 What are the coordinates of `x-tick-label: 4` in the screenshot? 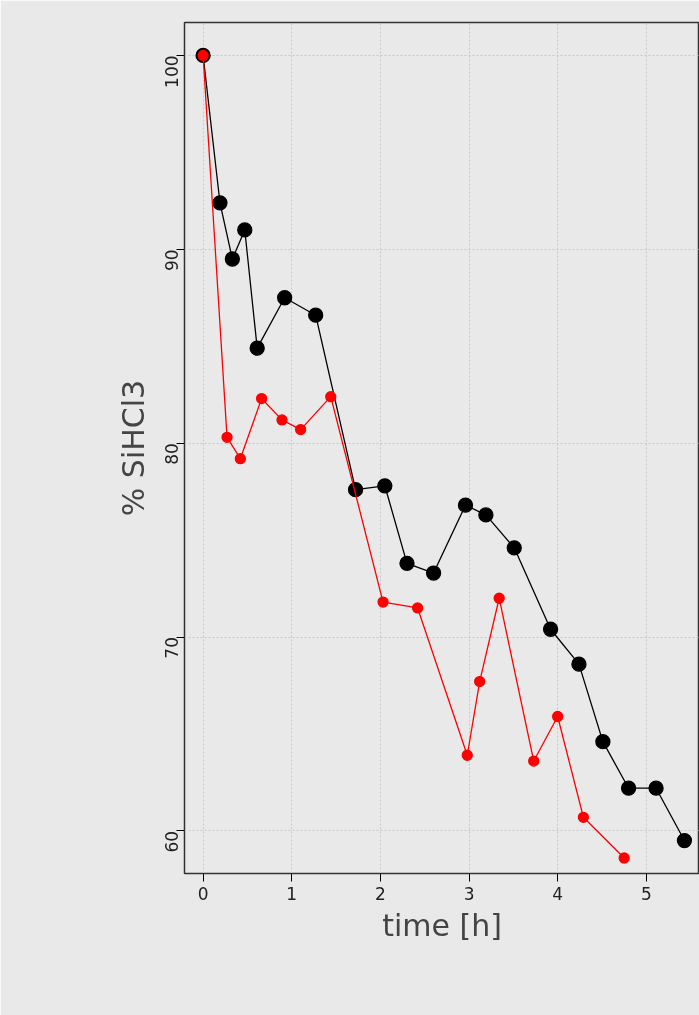 It's located at (558, 893).